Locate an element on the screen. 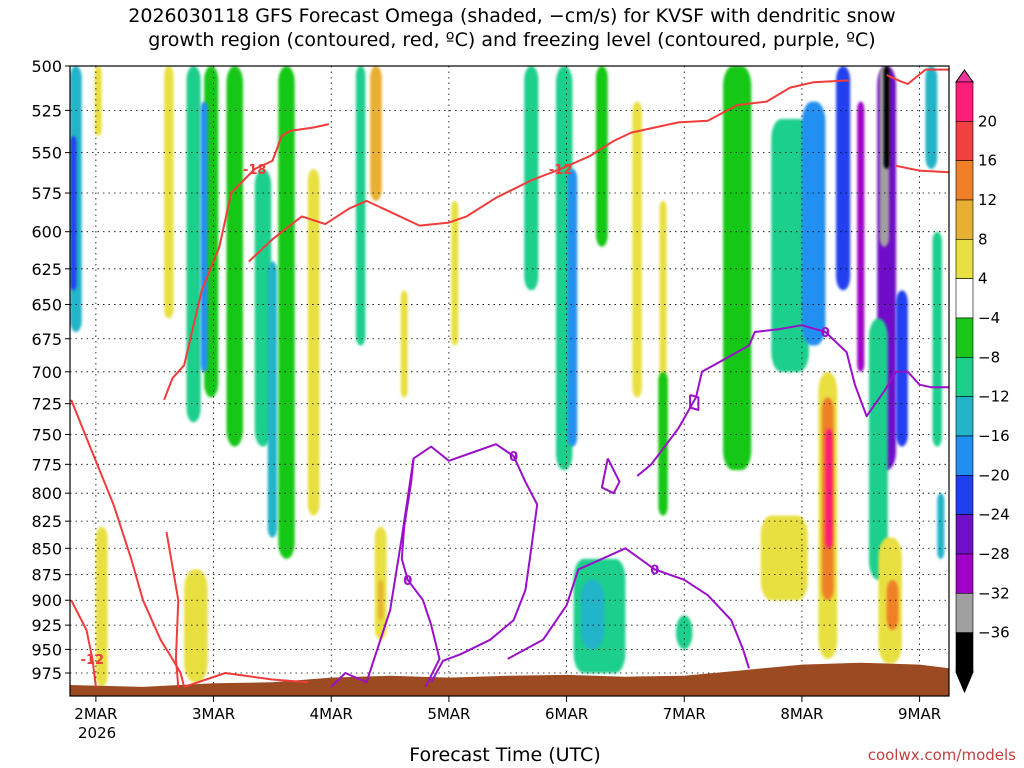 Image resolution: width=1024 pixels, height=768 pixels. y-tick-label-775: 775 is located at coordinates (46, 464).